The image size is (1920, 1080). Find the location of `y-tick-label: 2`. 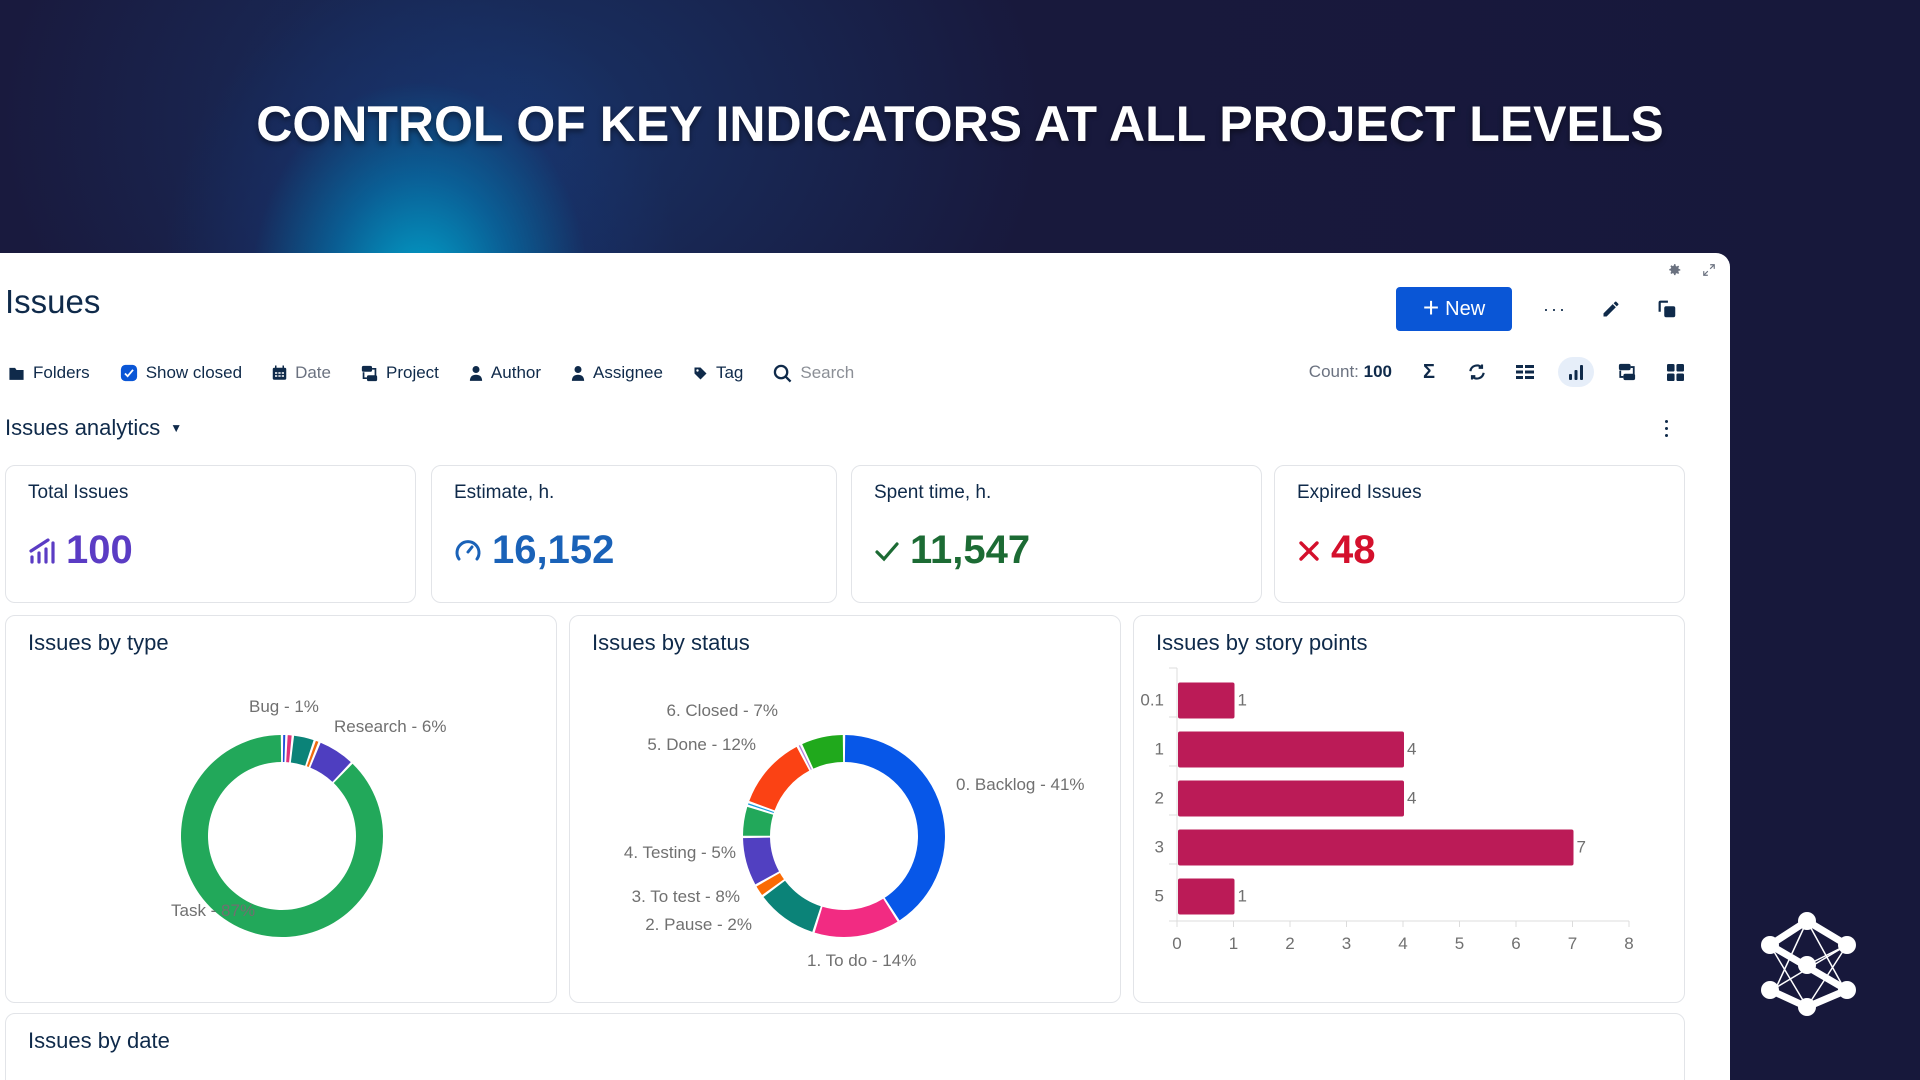

y-tick-label: 2 is located at coordinates (1159, 798).